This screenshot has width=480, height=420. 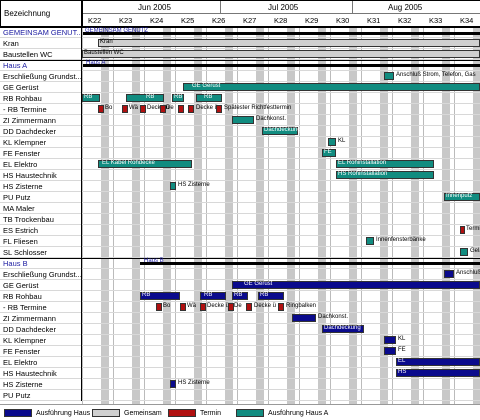 I want to click on bar-elektro-b, so click(x=438, y=362).